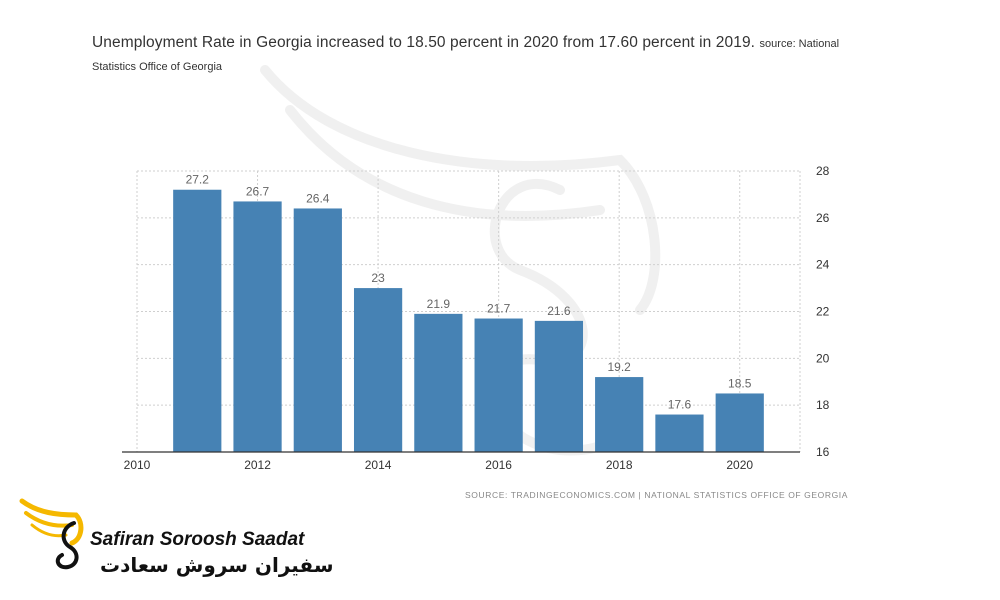 This screenshot has height=600, width=1000. Describe the element at coordinates (823, 265) in the screenshot. I see `y-tick-label: 24` at that location.